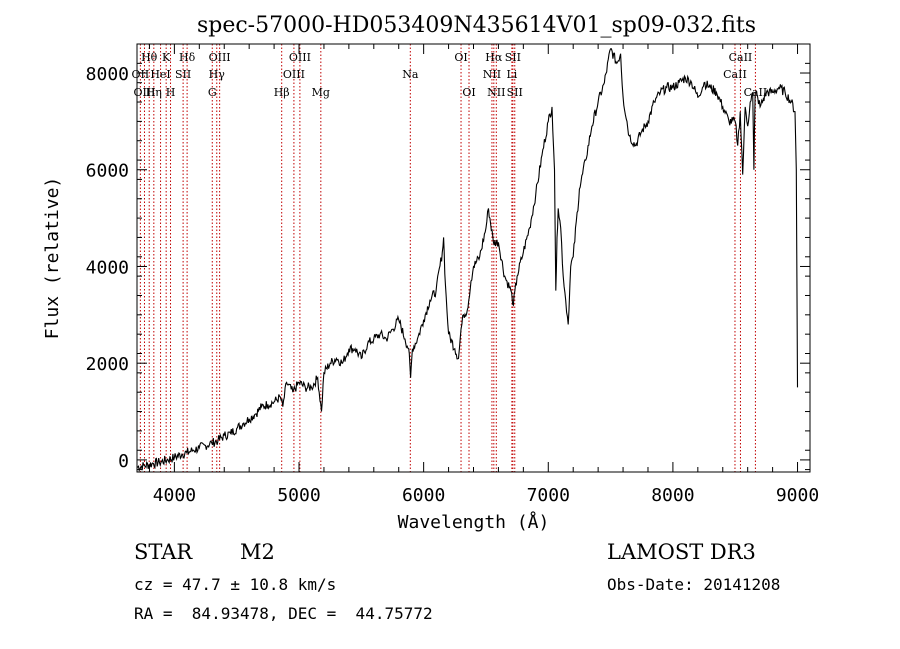  What do you see at coordinates (694, 584) in the screenshot?
I see `observation-date: Obs-Date: 20141208` at bounding box center [694, 584].